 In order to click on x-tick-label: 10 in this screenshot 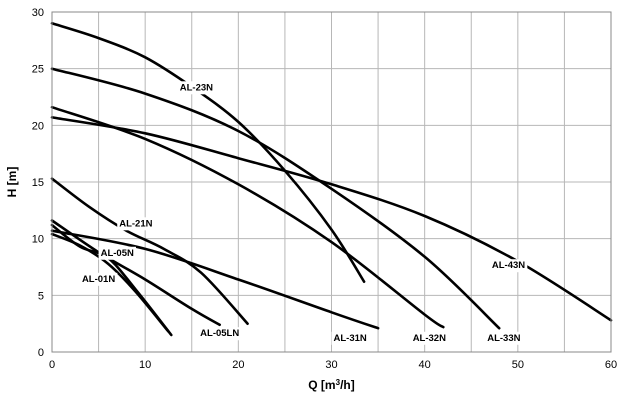, I will do `click(145, 365)`.